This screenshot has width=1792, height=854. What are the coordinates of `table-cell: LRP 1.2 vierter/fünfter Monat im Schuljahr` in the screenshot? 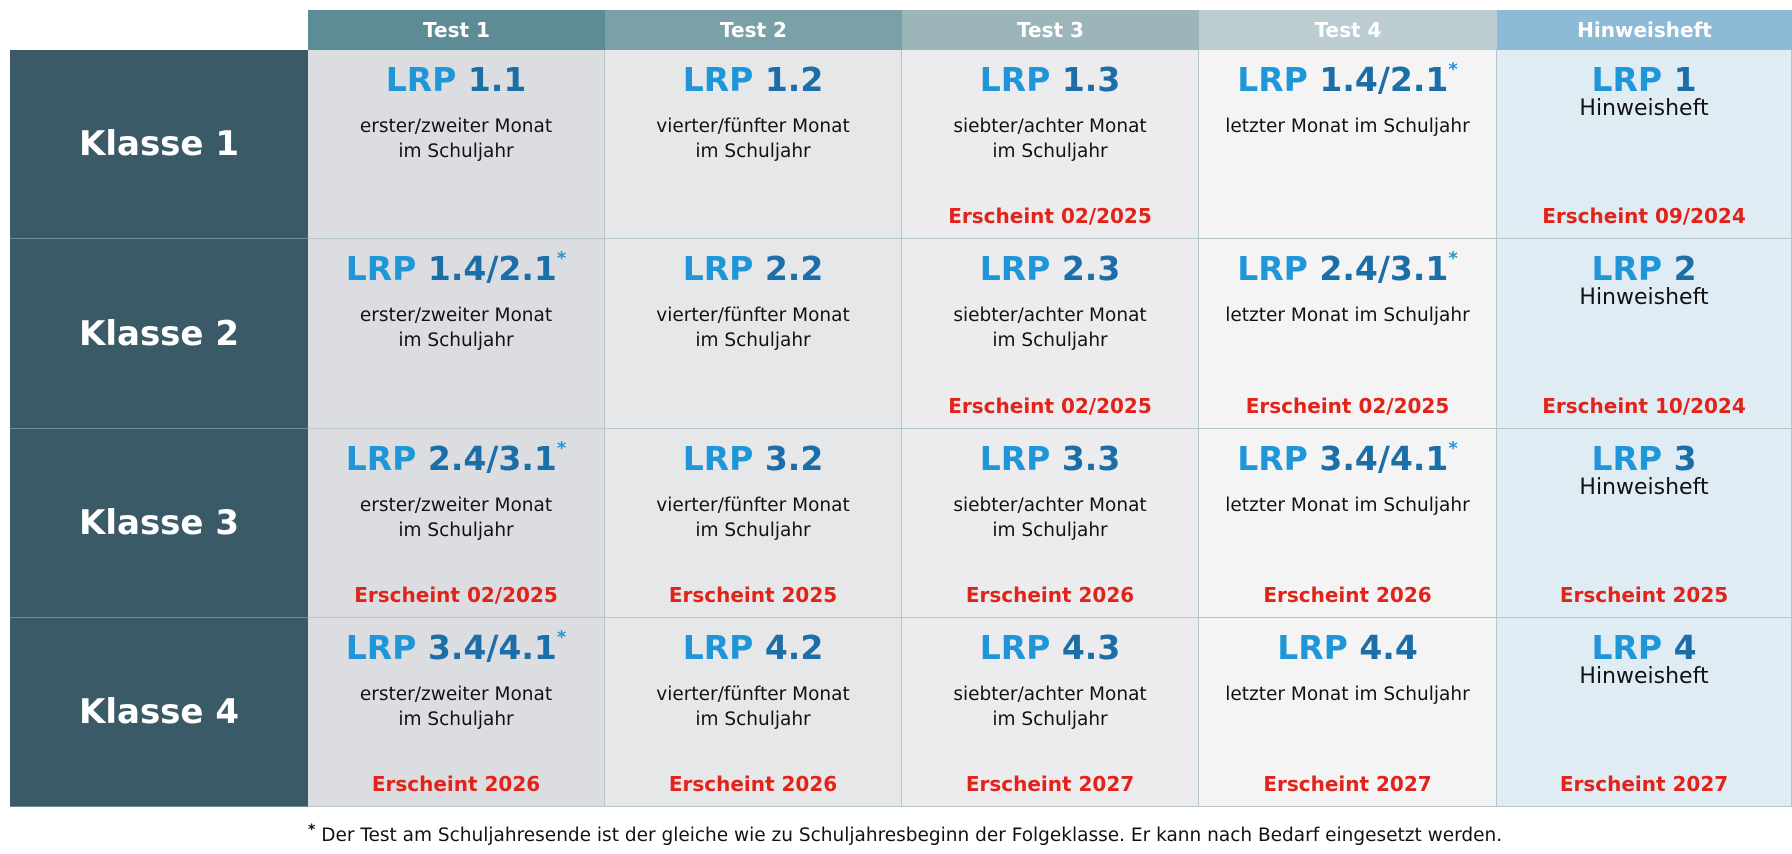 It's located at (753, 144).